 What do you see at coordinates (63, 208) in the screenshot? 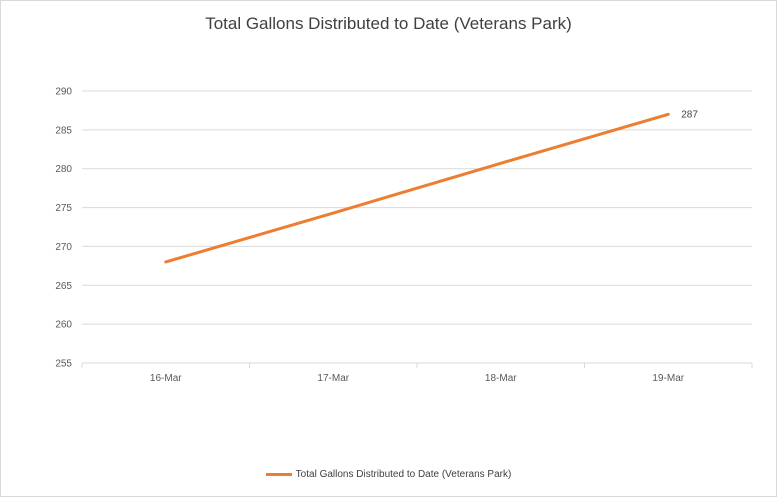
I see `y-tick-label: 275` at bounding box center [63, 208].